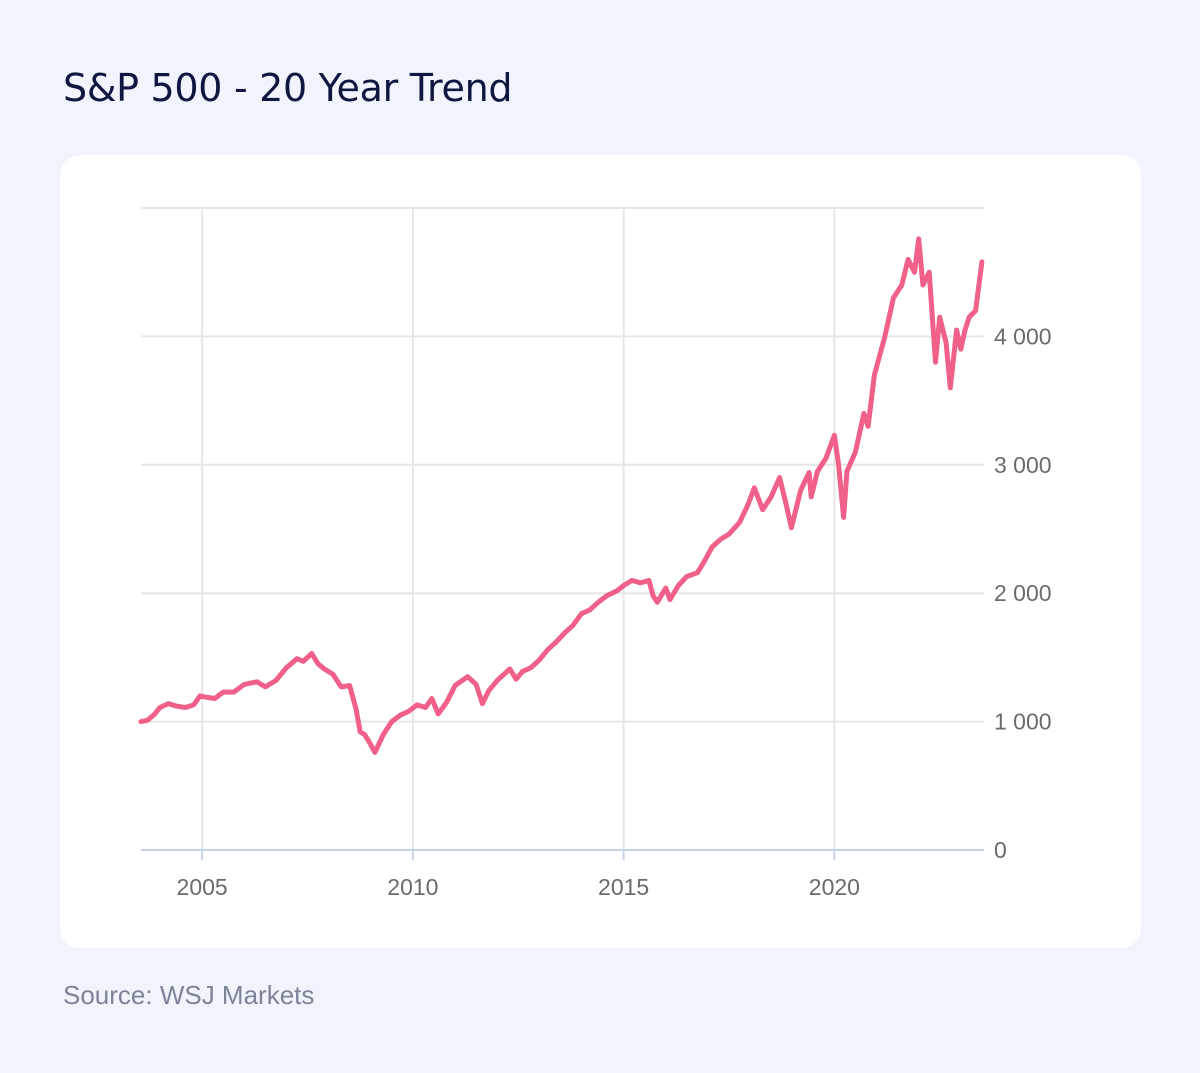  What do you see at coordinates (189, 995) in the screenshot?
I see `source-note: Source: WSJ Markets` at bounding box center [189, 995].